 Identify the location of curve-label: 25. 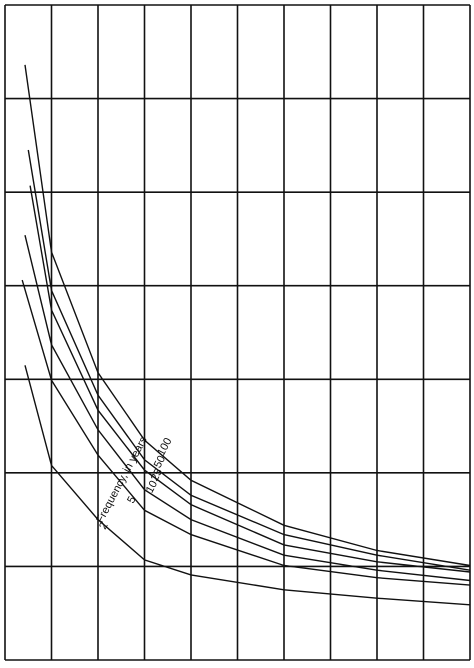
(157, 475).